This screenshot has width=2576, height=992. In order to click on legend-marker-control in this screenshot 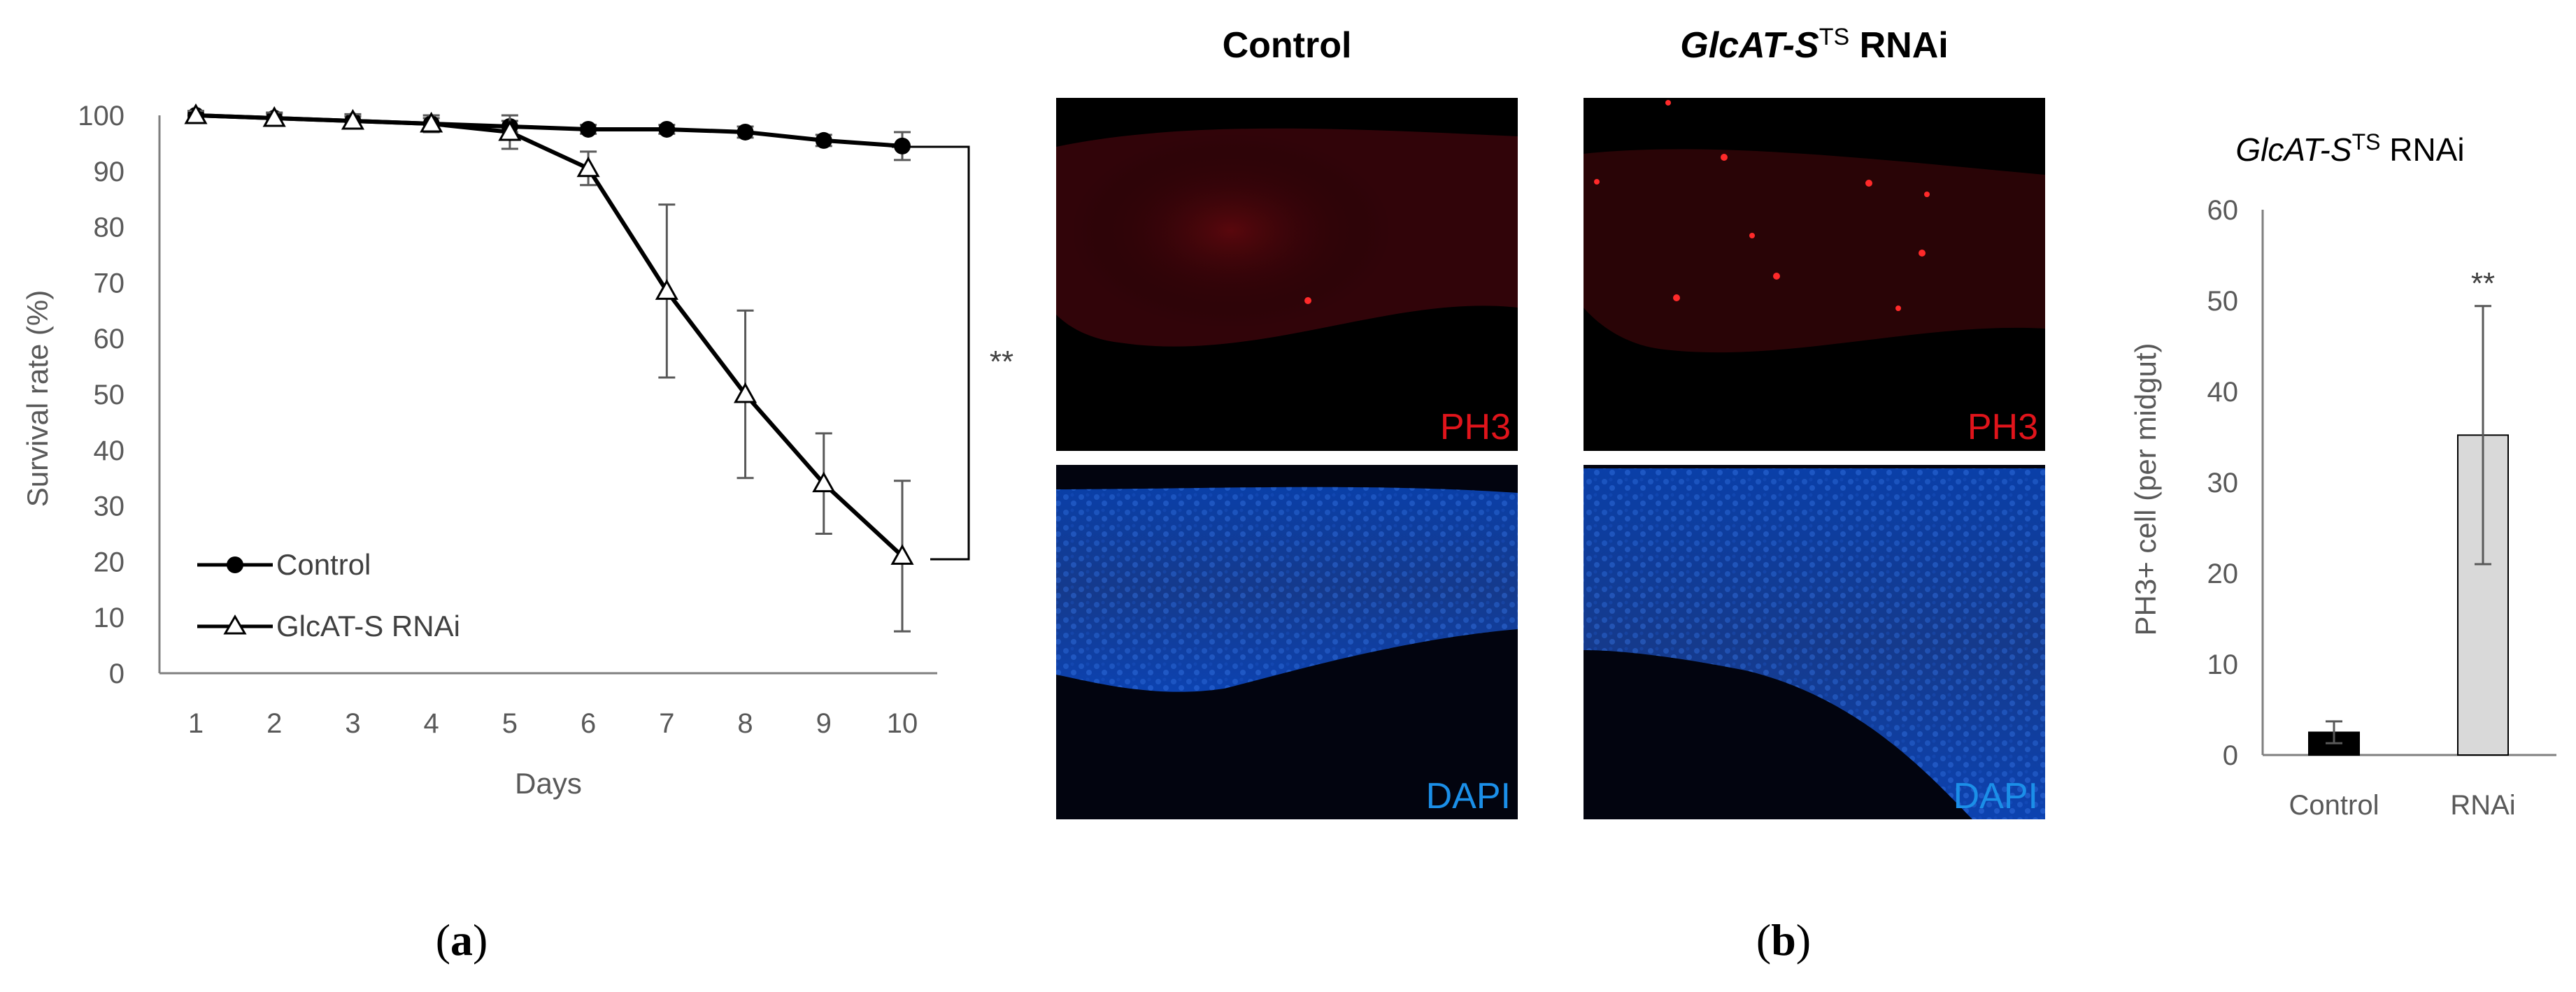, I will do `click(235, 564)`.